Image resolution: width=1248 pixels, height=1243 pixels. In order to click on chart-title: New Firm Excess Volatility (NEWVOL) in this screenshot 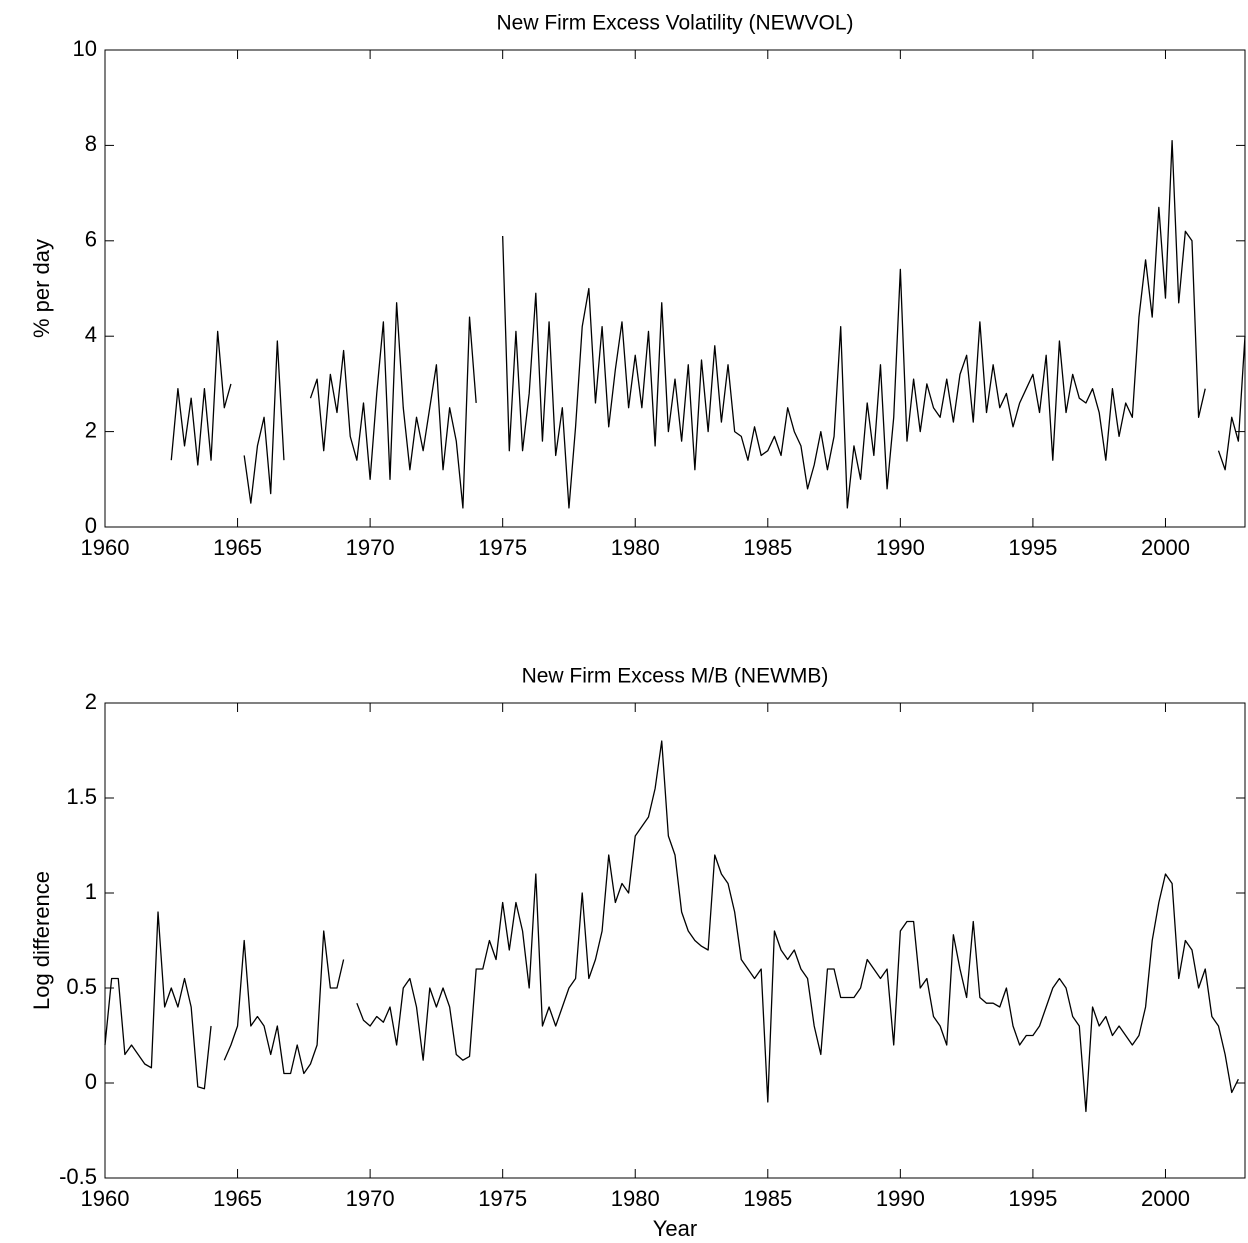, I will do `click(674, 23)`.